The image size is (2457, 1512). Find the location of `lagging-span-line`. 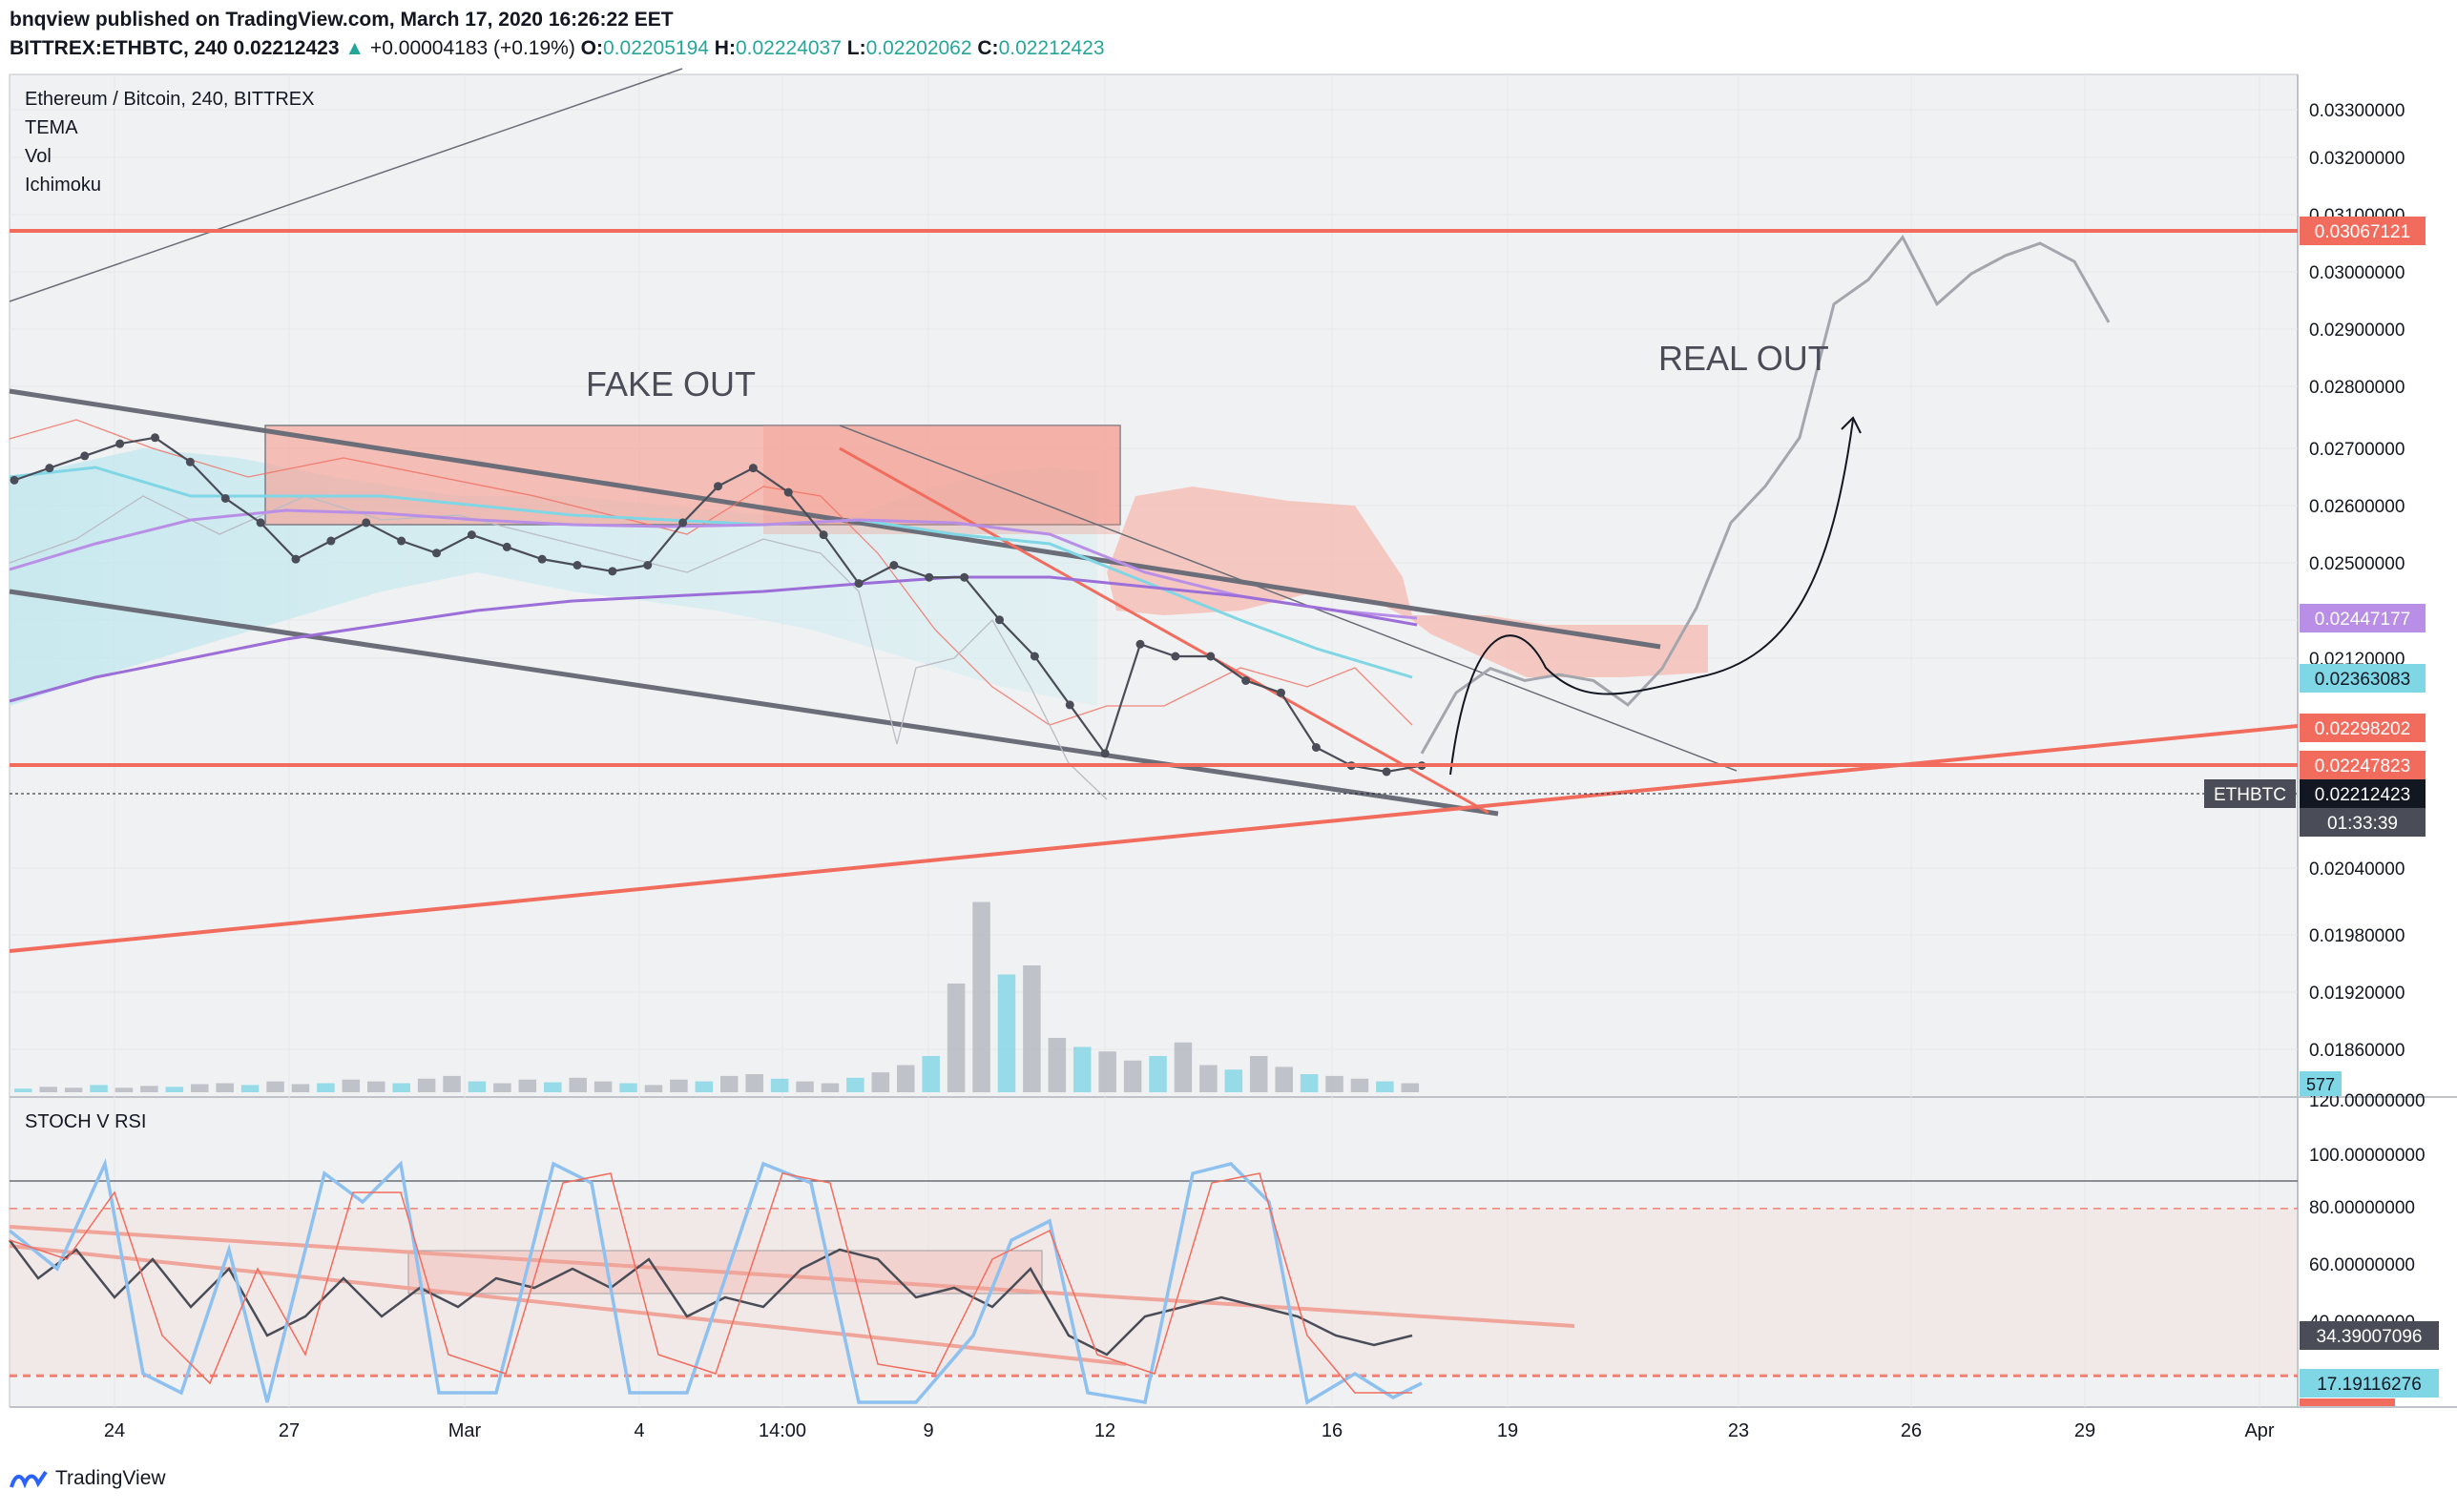

lagging-span-line is located at coordinates (558, 647).